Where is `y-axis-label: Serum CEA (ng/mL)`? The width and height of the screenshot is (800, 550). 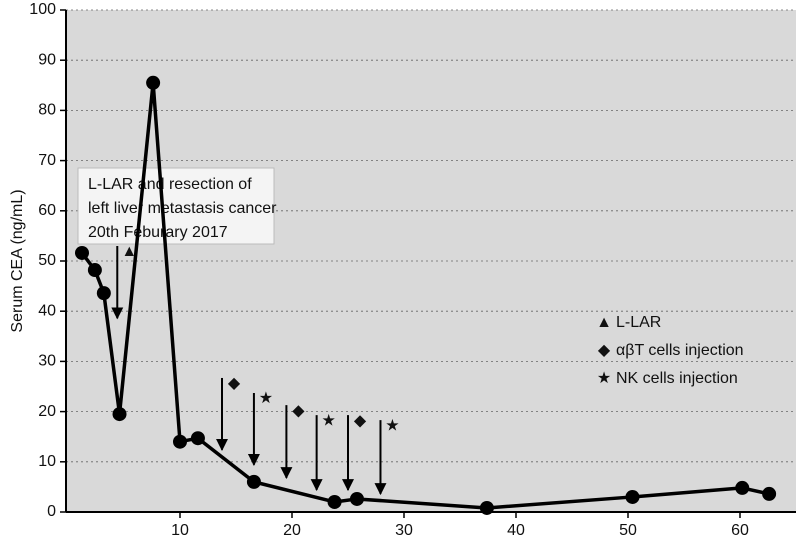
y-axis-label: Serum CEA (ng/mL) is located at coordinates (17, 260).